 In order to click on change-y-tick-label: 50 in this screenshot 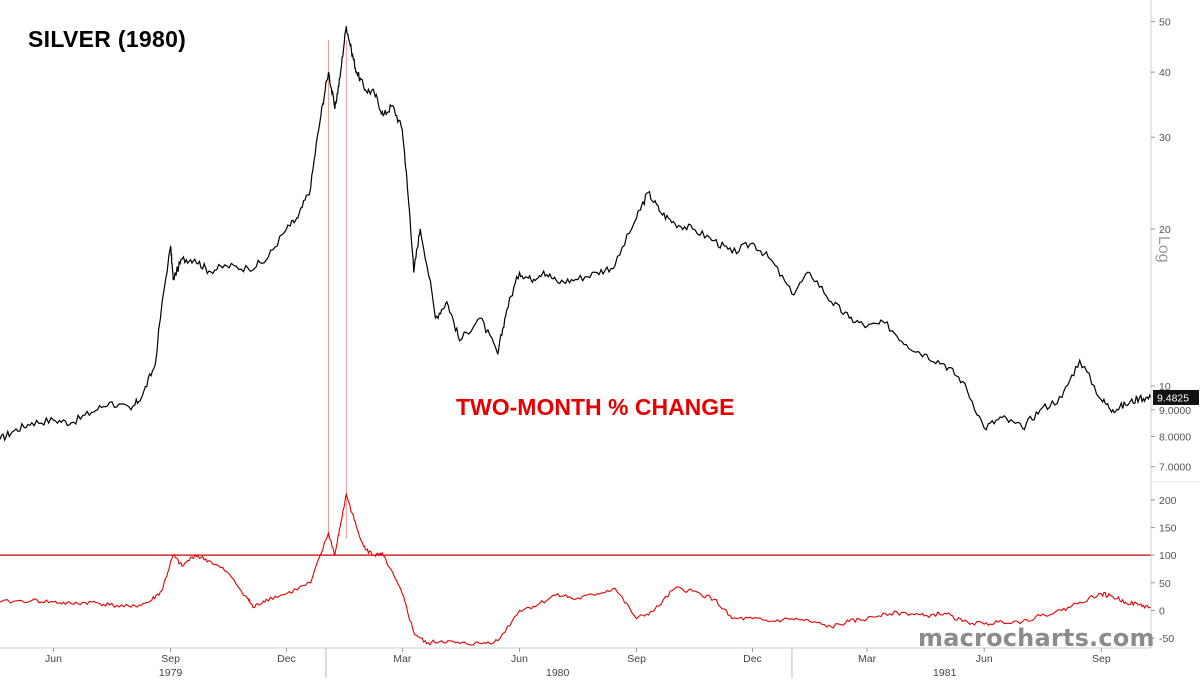, I will do `click(1165, 584)`.